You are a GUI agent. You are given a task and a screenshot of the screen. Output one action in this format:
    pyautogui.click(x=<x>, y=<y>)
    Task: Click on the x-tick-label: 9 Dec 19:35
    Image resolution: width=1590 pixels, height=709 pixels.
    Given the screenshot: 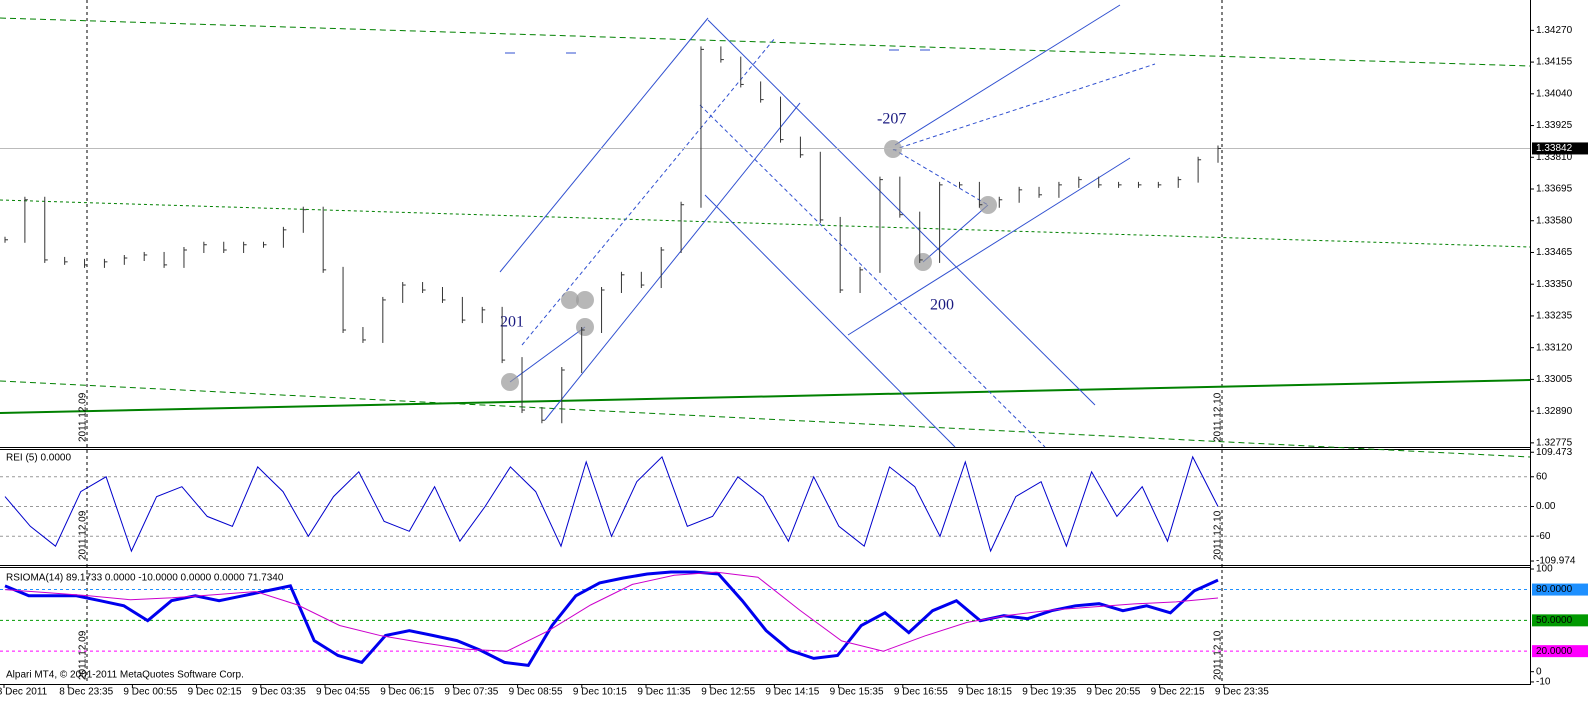 What is the action you would take?
    pyautogui.click(x=1049, y=692)
    